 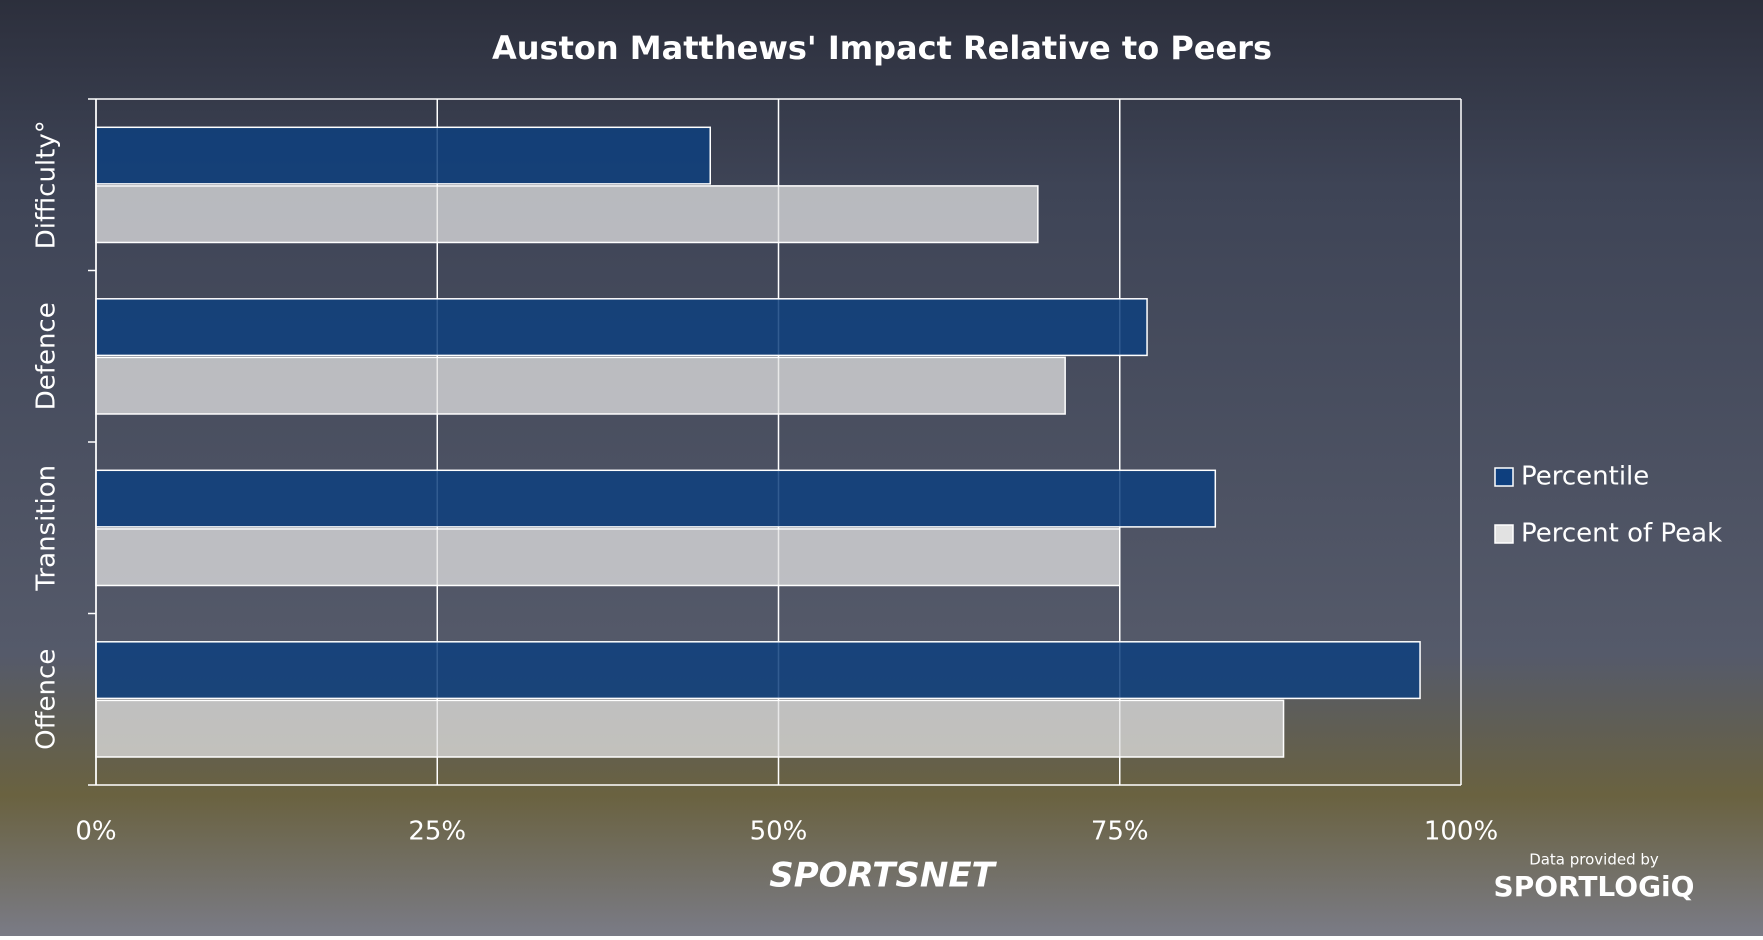 I want to click on y-tick-label: Defence, so click(x=47, y=356).